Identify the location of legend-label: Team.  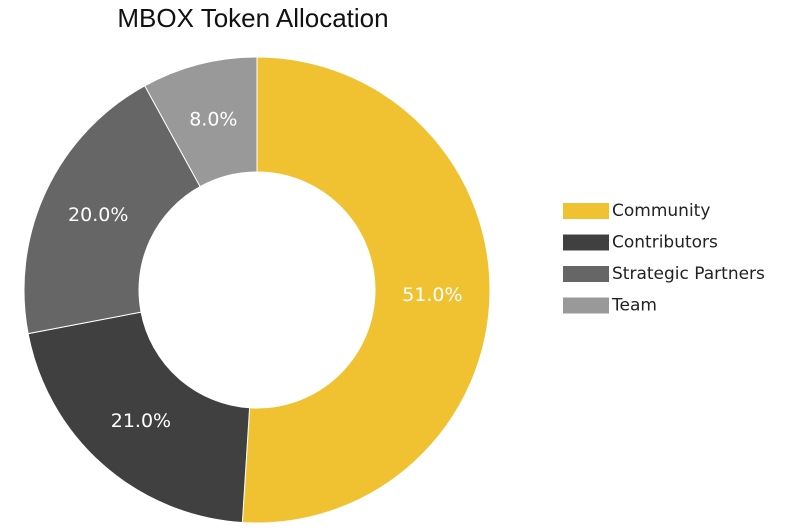
(634, 306).